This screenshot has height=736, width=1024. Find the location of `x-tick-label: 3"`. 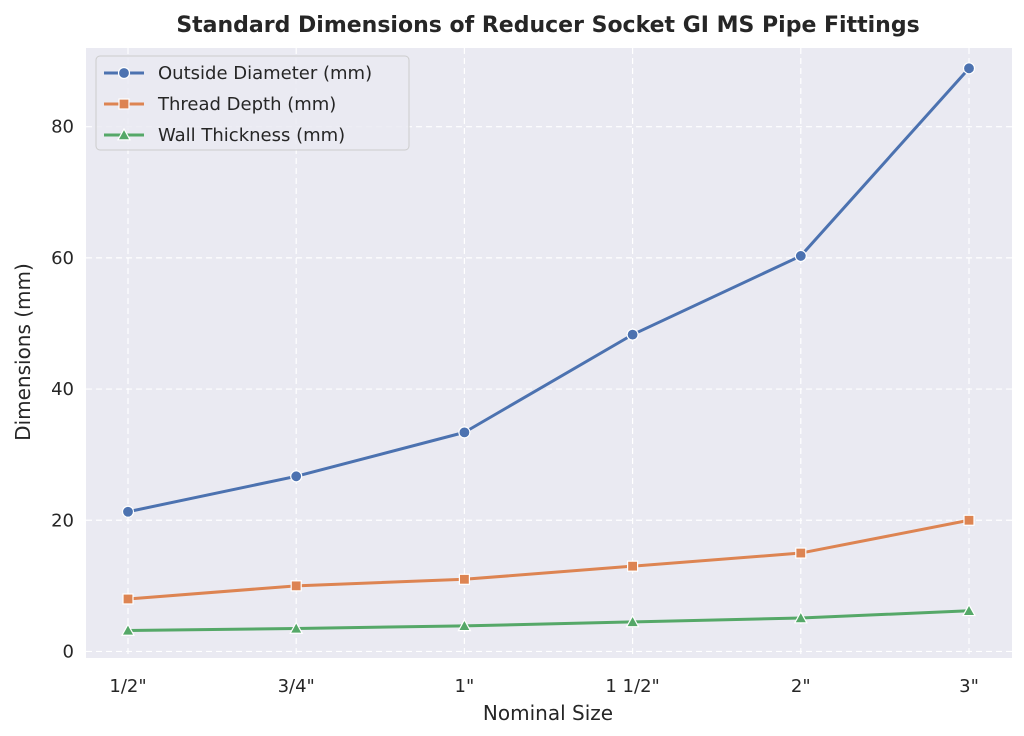

x-tick-label: 3" is located at coordinates (969, 686).